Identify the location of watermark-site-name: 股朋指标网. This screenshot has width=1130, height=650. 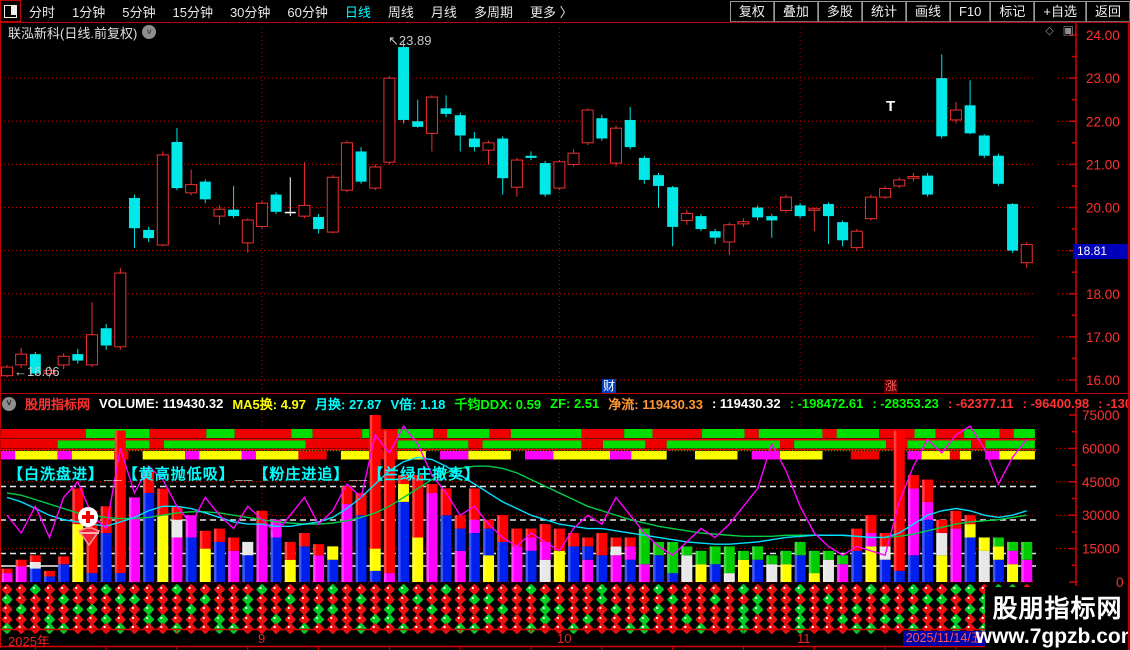
(1057, 608).